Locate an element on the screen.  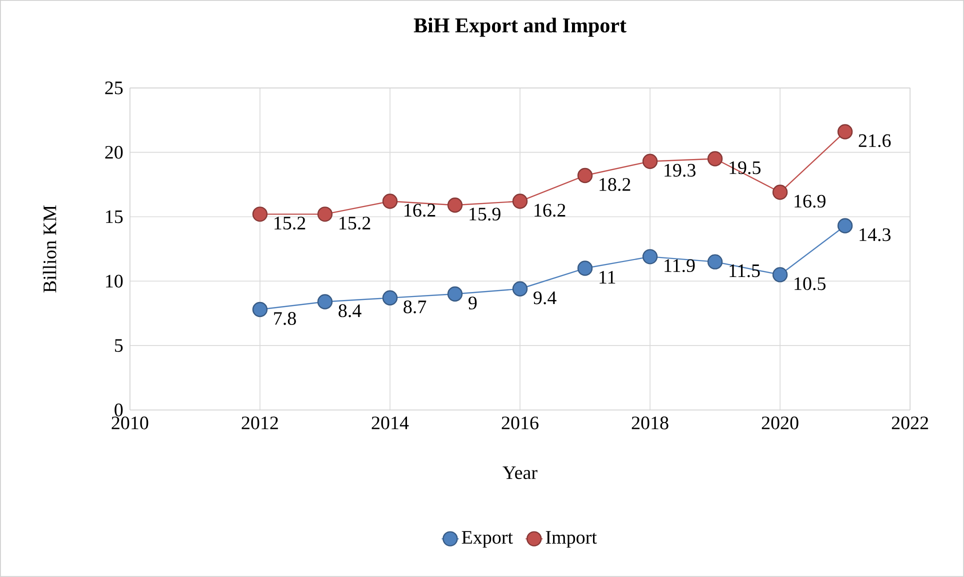
data-label: 19.3 is located at coordinates (680, 170).